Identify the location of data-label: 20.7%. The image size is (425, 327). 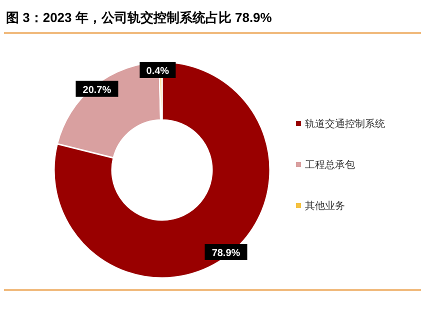
(97, 90).